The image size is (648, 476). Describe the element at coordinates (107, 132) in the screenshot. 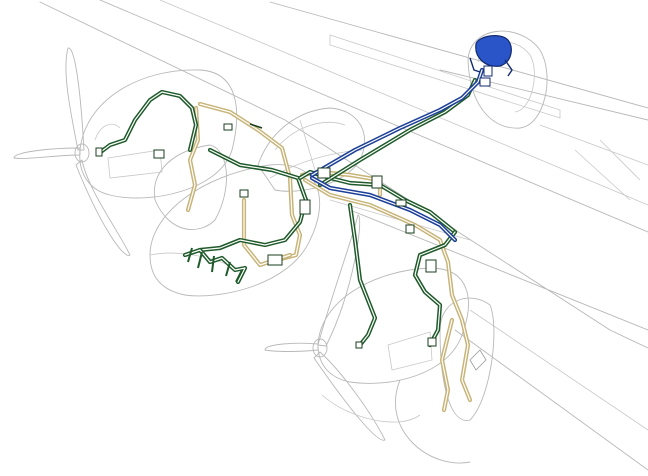

I see `left-nacelle-spinner-ring` at that location.